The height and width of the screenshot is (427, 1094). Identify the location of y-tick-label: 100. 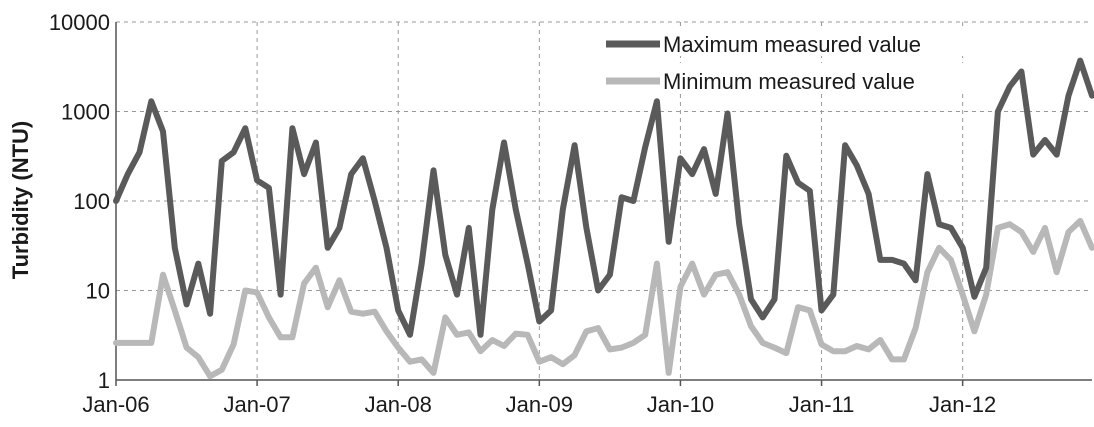
(91, 201).